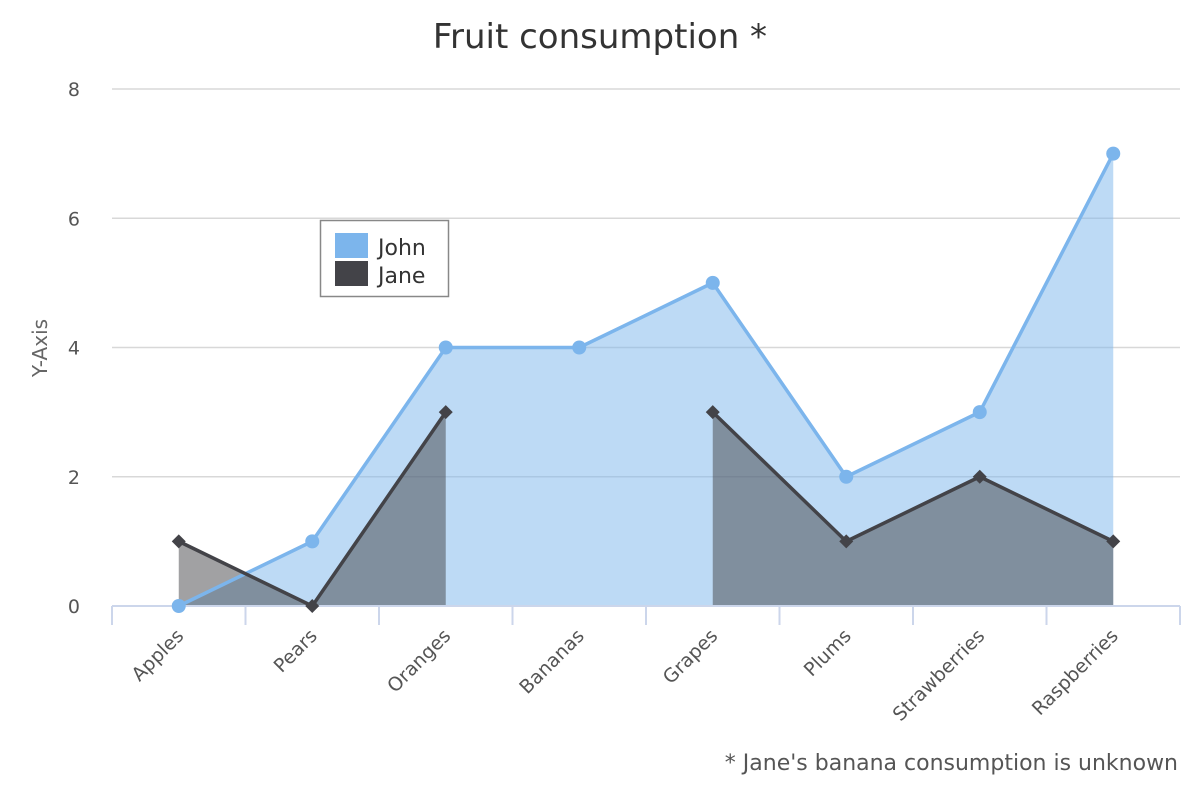  What do you see at coordinates (712, 412) in the screenshot?
I see `jane-point-grapes` at bounding box center [712, 412].